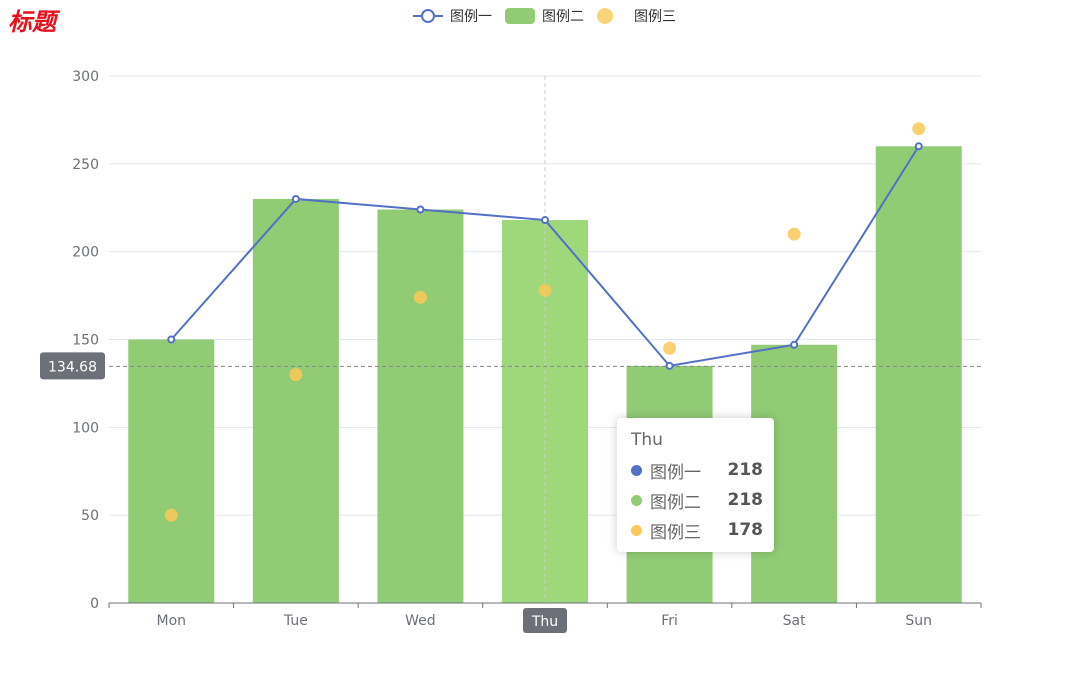 This screenshot has height=690, width=1089. Describe the element at coordinates (94, 604) in the screenshot. I see `y-tick-label: 0` at that location.